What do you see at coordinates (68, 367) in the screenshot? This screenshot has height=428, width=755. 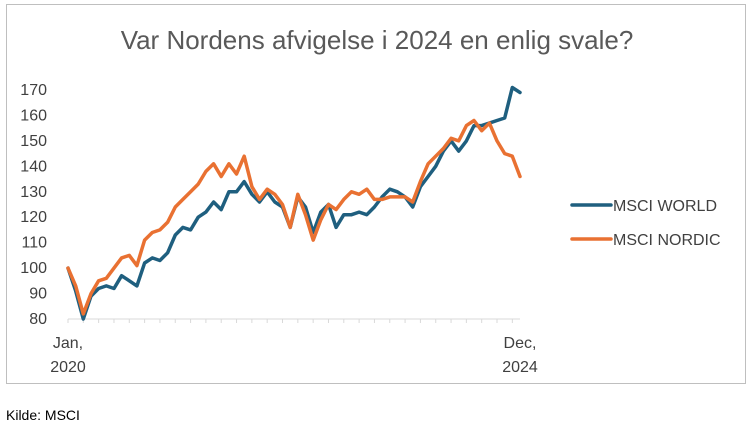 I see `x-tick-label-start: 2020` at bounding box center [68, 367].